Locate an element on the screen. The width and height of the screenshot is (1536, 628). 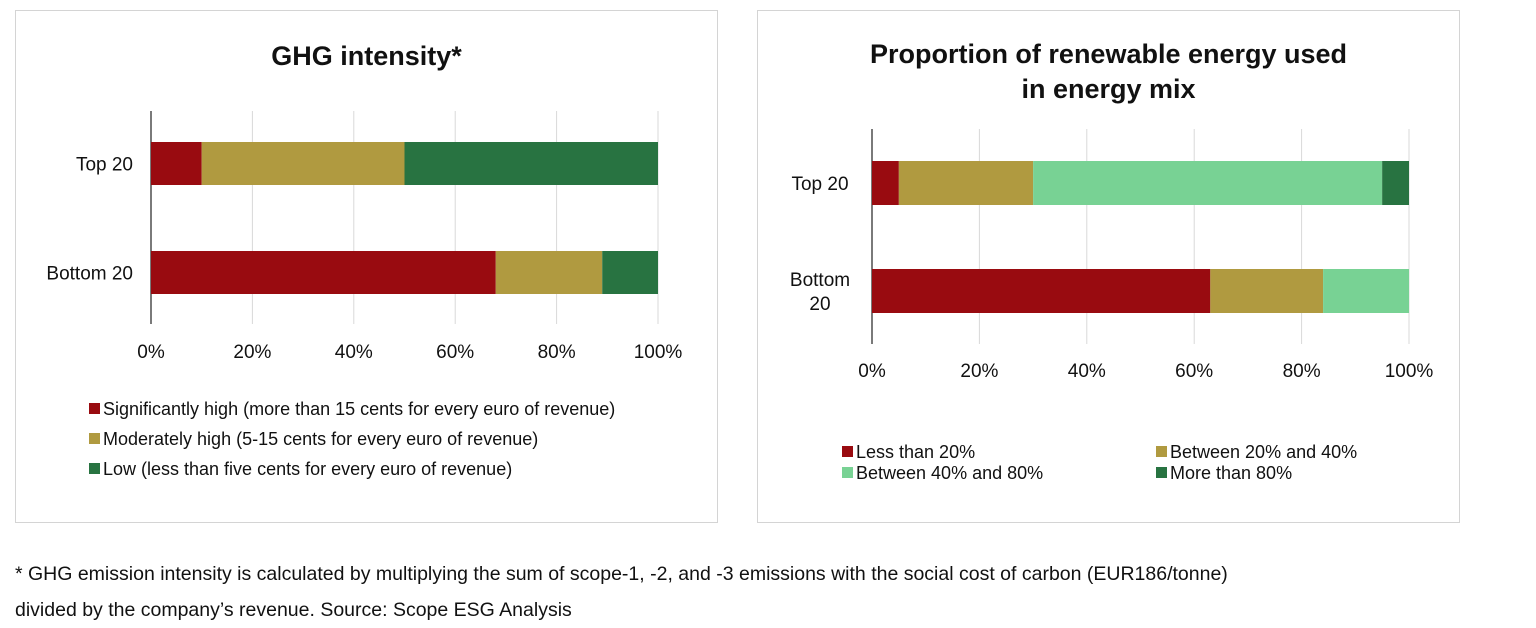
legend-item: Less than 20% is located at coordinates (908, 452).